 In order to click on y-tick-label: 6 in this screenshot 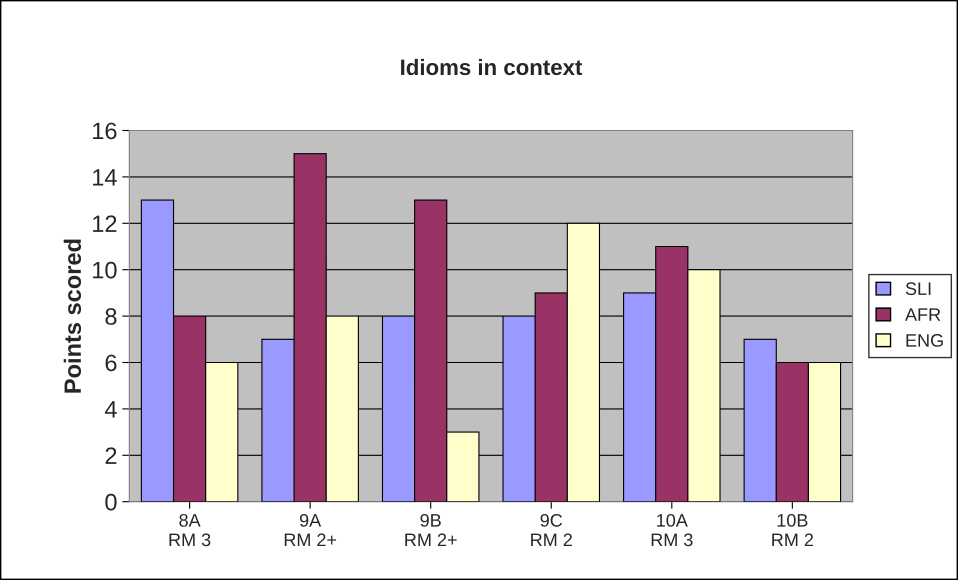, I will do `click(111, 363)`.